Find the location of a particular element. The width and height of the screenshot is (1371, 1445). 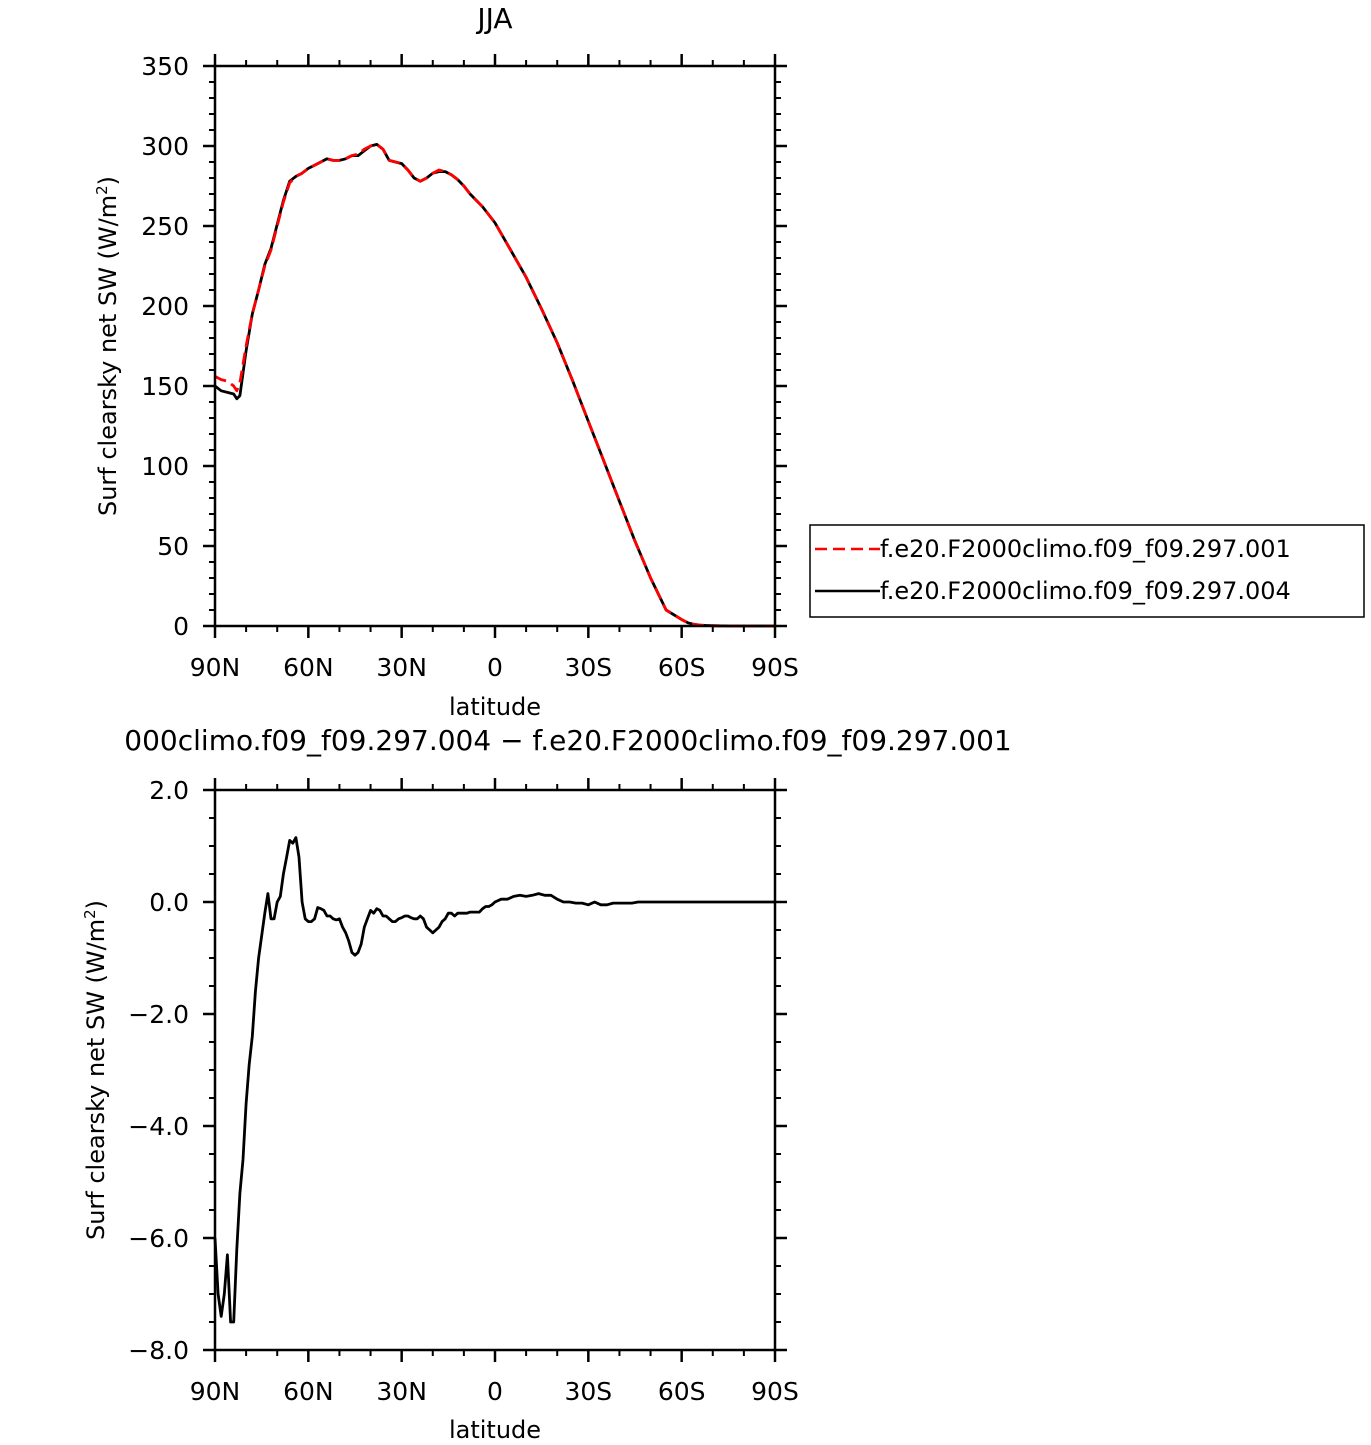

difference-chart-x-axis-label: latitude is located at coordinates (495, 1430).